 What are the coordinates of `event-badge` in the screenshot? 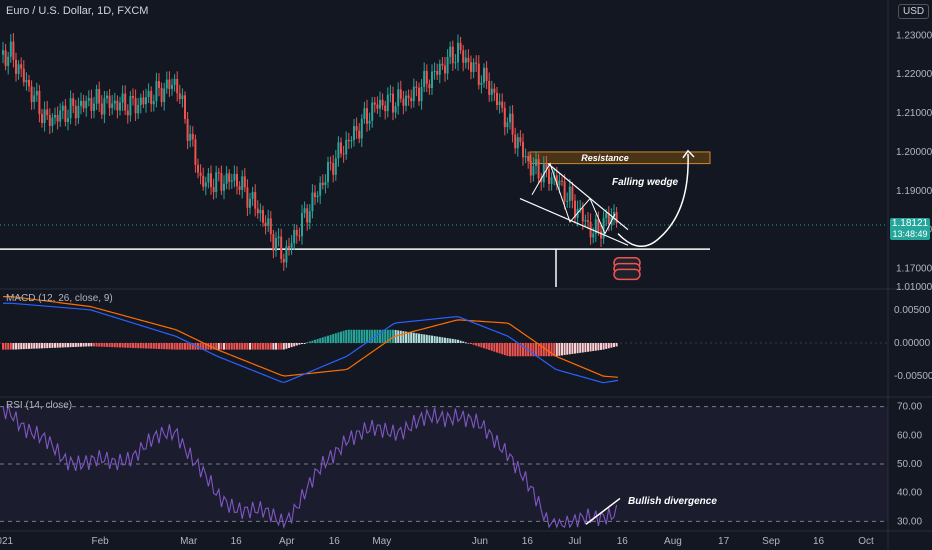 It's located at (627, 274).